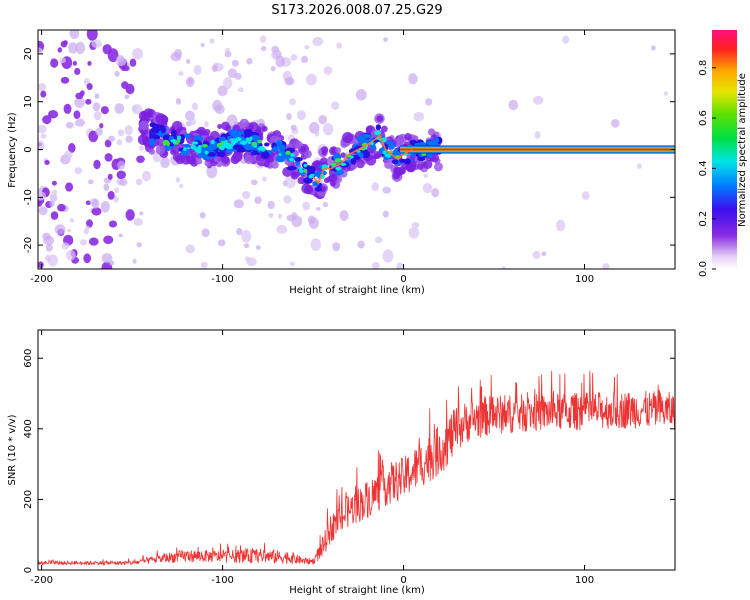 This screenshot has width=750, height=600. What do you see at coordinates (28, 428) in the screenshot?
I see `snr-y-tick-label: 400` at bounding box center [28, 428].